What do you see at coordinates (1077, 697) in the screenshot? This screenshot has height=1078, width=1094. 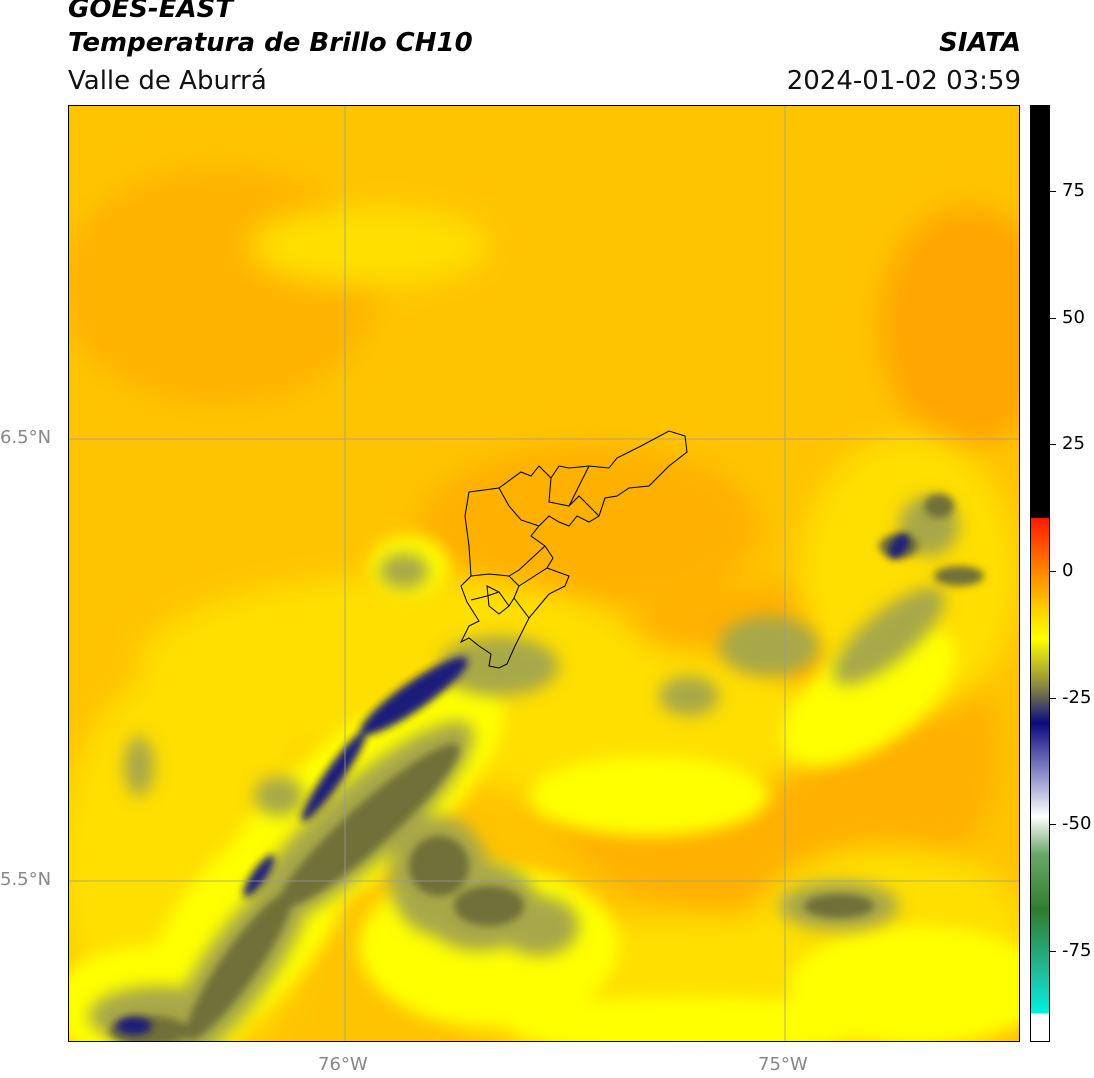 I see `colorbar-tick-label: -25` at bounding box center [1077, 697].